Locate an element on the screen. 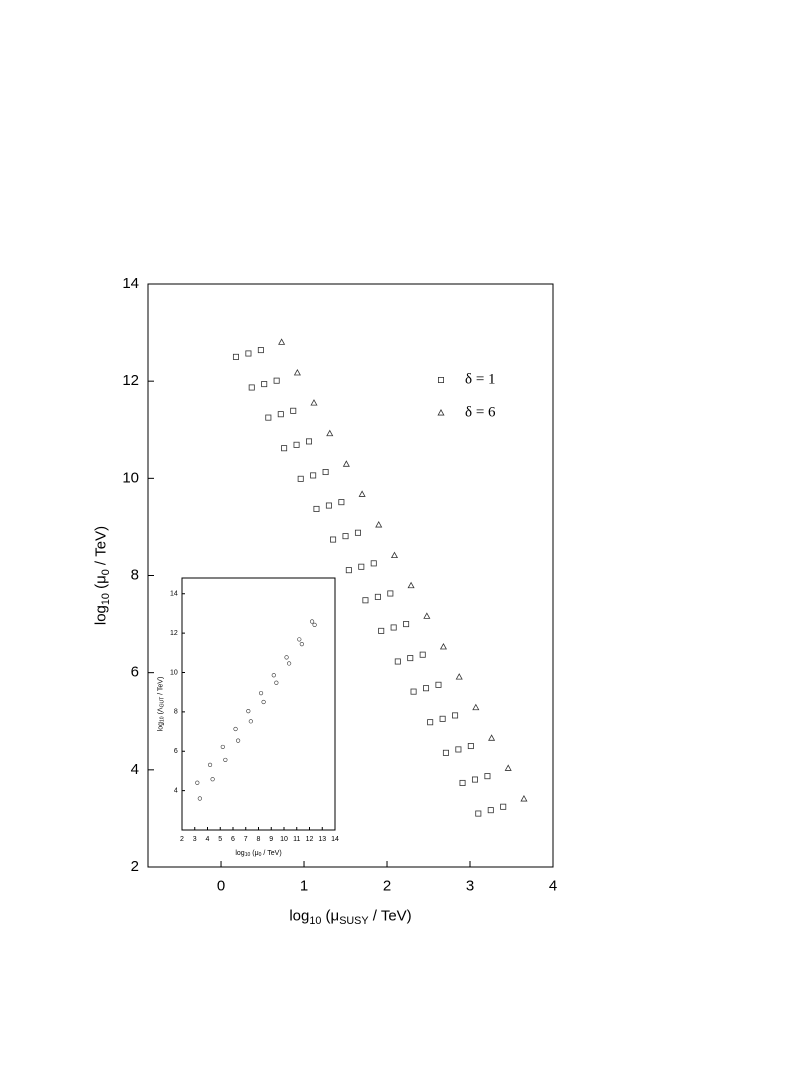 This screenshot has width=809, height=1066. axis-label-subscript: GUT is located at coordinates (163, 702).